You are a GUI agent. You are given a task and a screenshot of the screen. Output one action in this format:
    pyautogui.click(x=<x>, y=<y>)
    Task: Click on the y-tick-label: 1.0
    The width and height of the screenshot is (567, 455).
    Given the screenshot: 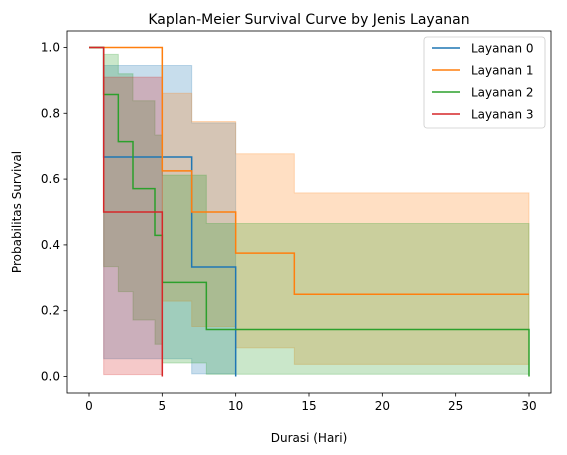 What is the action you would take?
    pyautogui.click(x=50, y=47)
    